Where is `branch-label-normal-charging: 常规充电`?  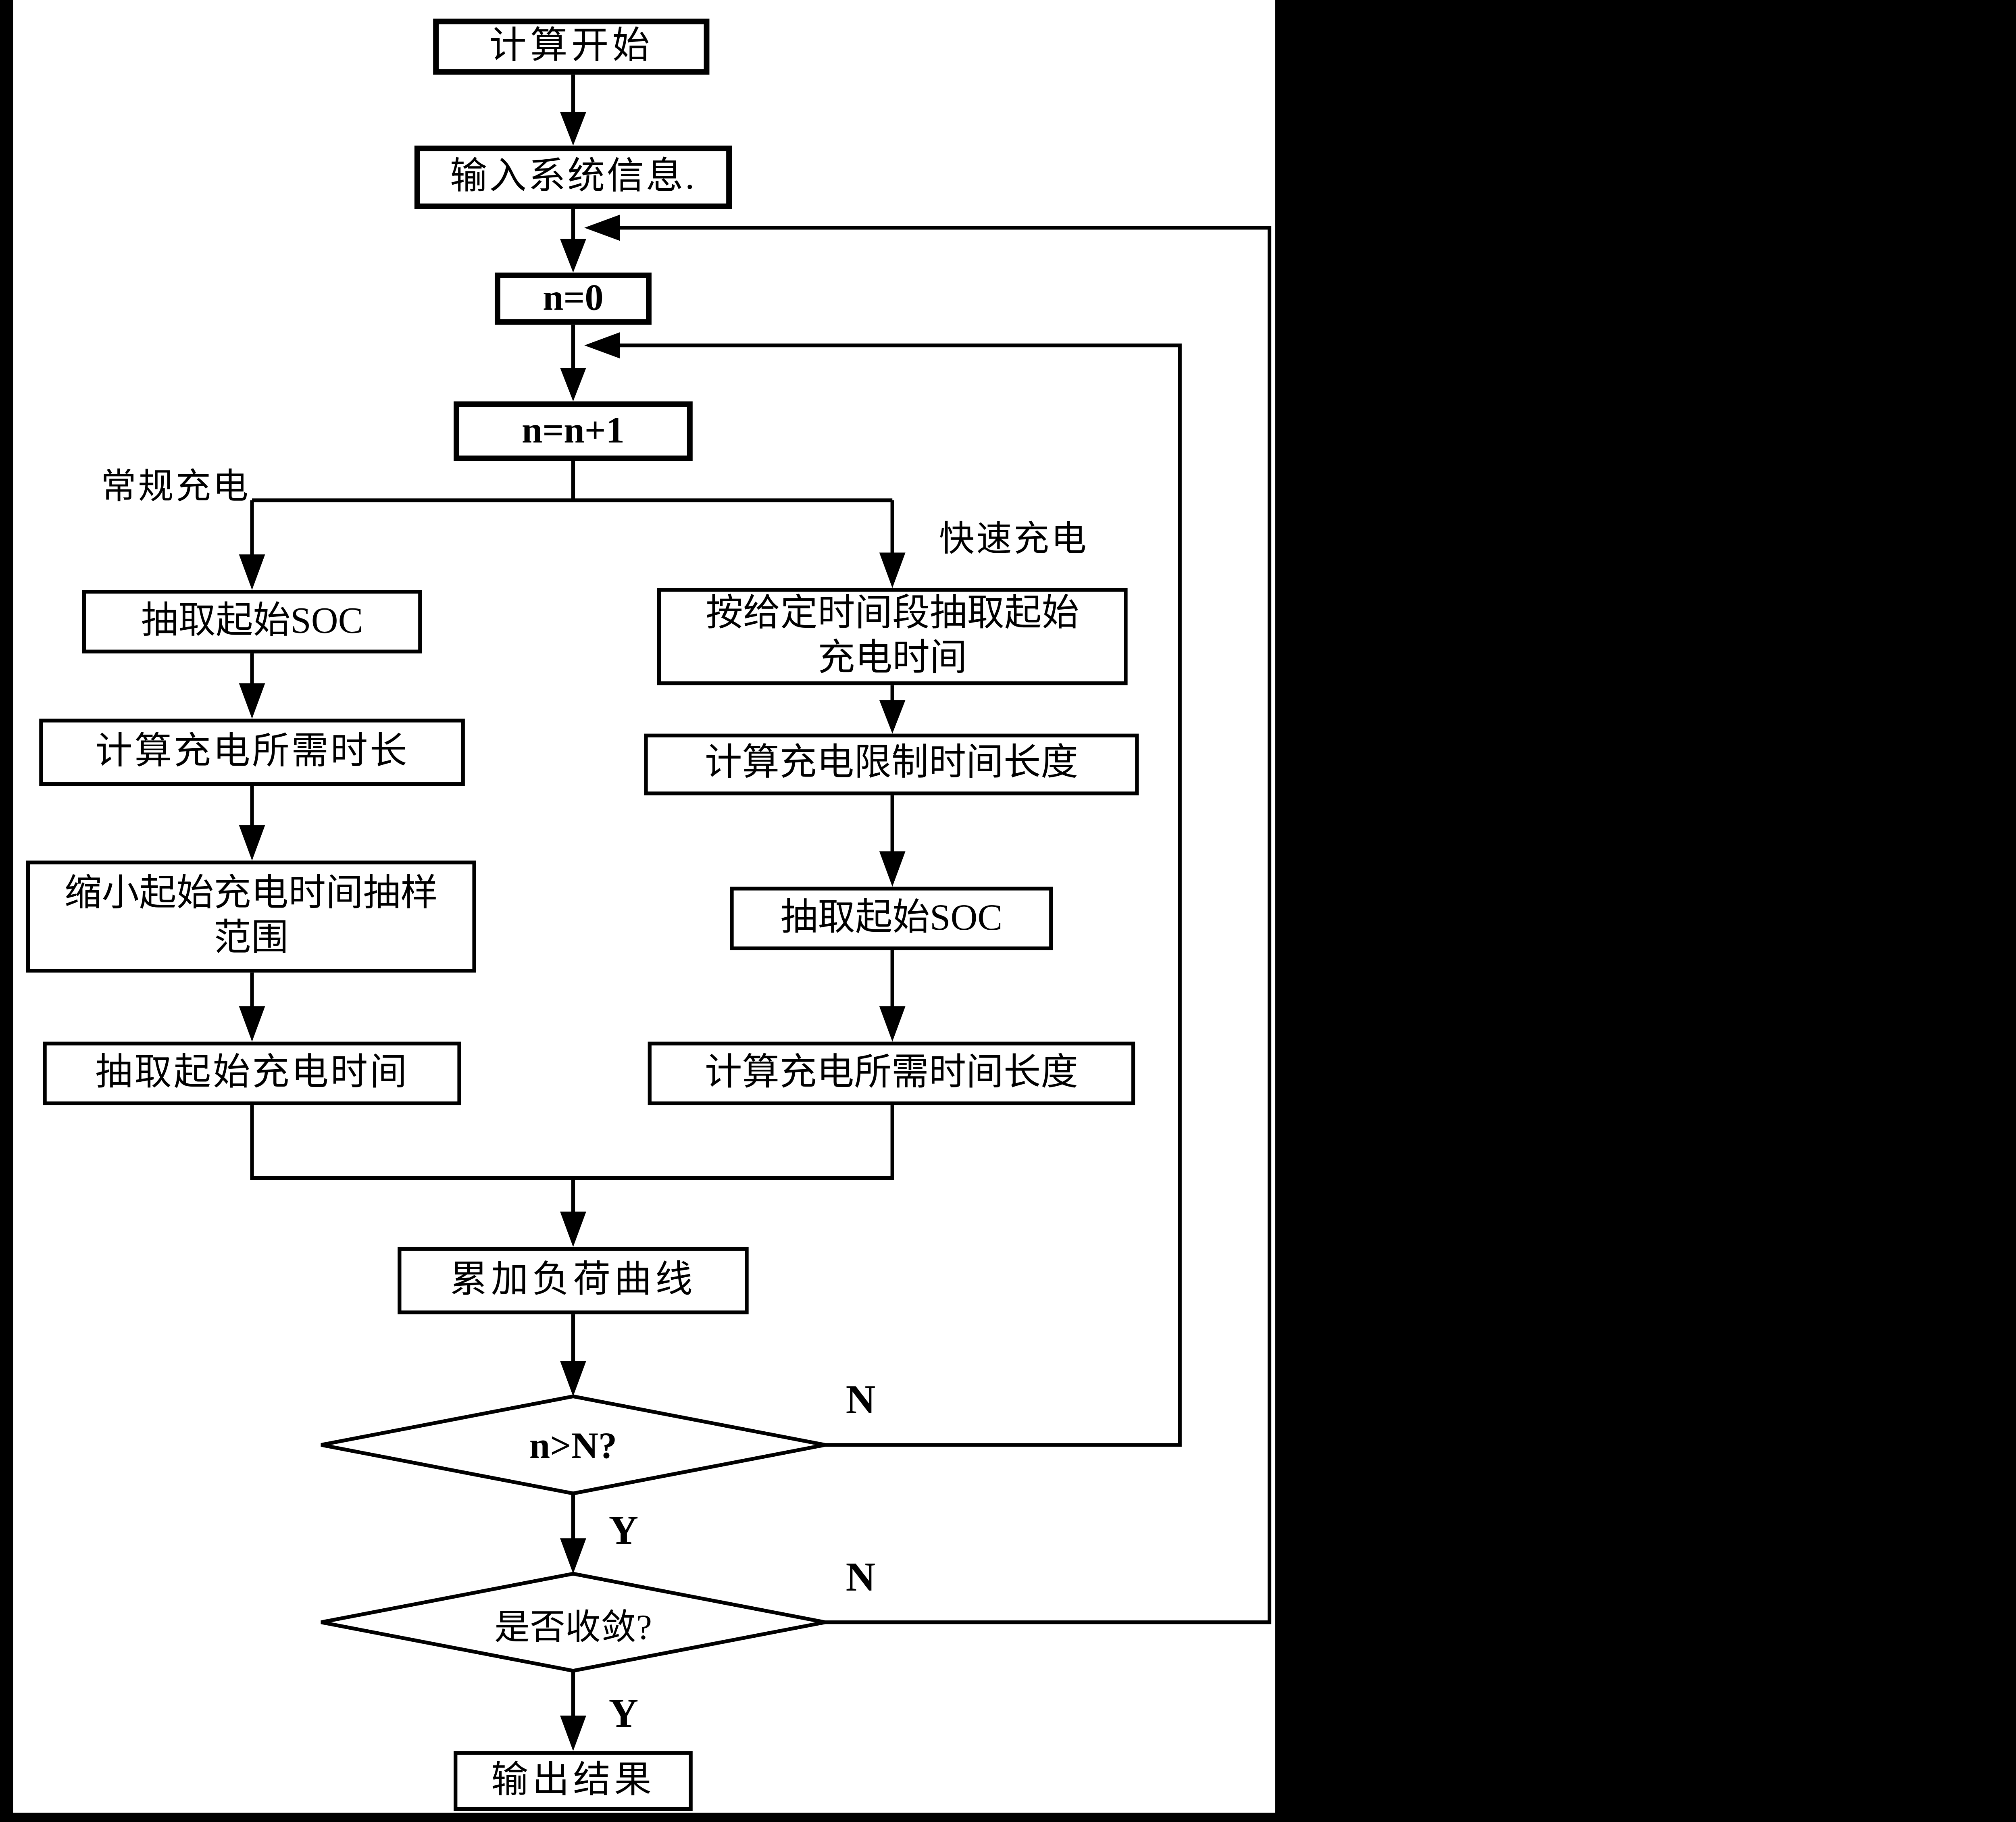 branch-label-normal-charging: 常规充电 is located at coordinates (175, 487).